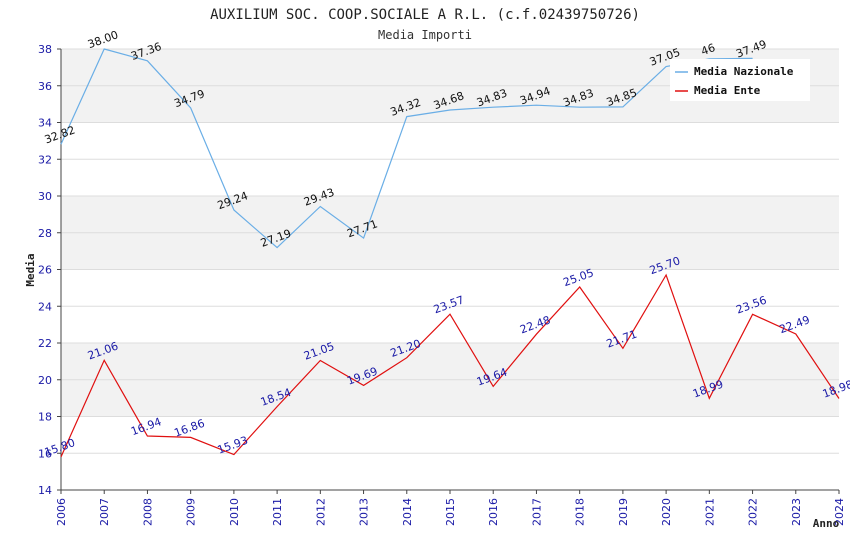 The height and width of the screenshot is (550, 850). Describe the element at coordinates (407, 512) in the screenshot. I see `x-tick-label: 2014` at that location.